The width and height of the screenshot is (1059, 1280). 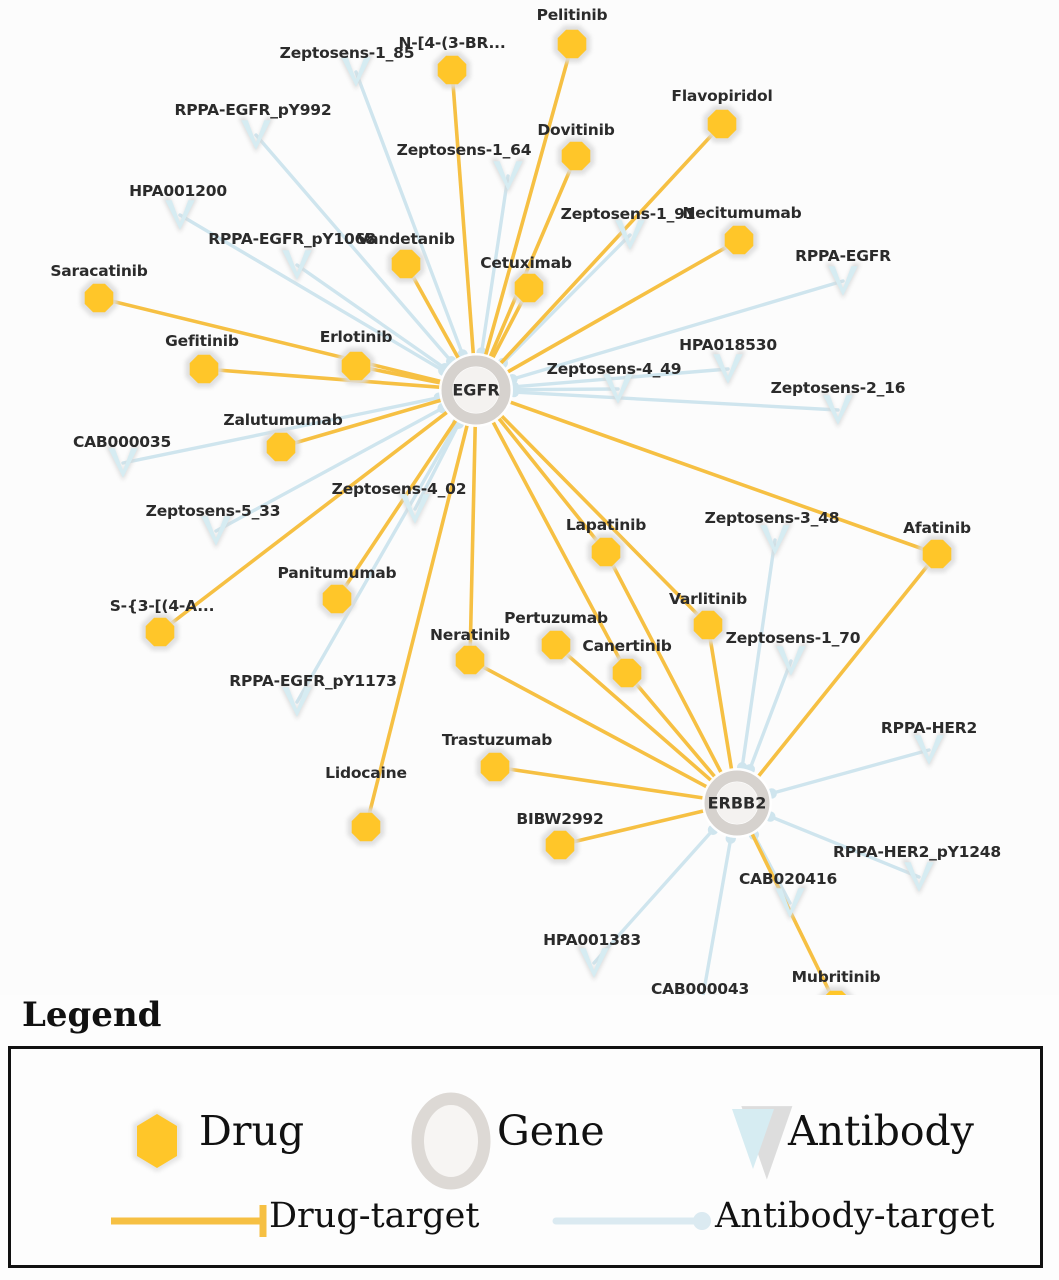 I want to click on legend-gene-swatch, so click(x=451, y=1141).